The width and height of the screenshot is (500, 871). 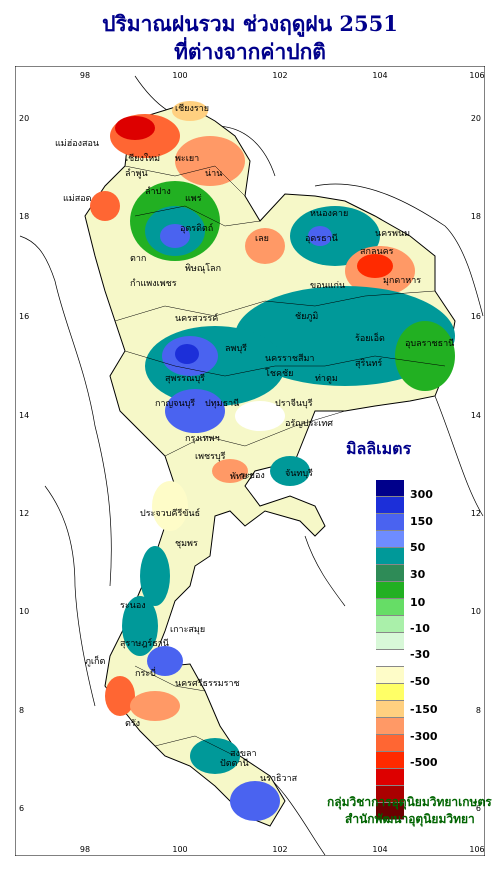 I want to click on y-axis-ticks-right: 20 18 16 14 12 10 8 6, so click(x=476, y=463).